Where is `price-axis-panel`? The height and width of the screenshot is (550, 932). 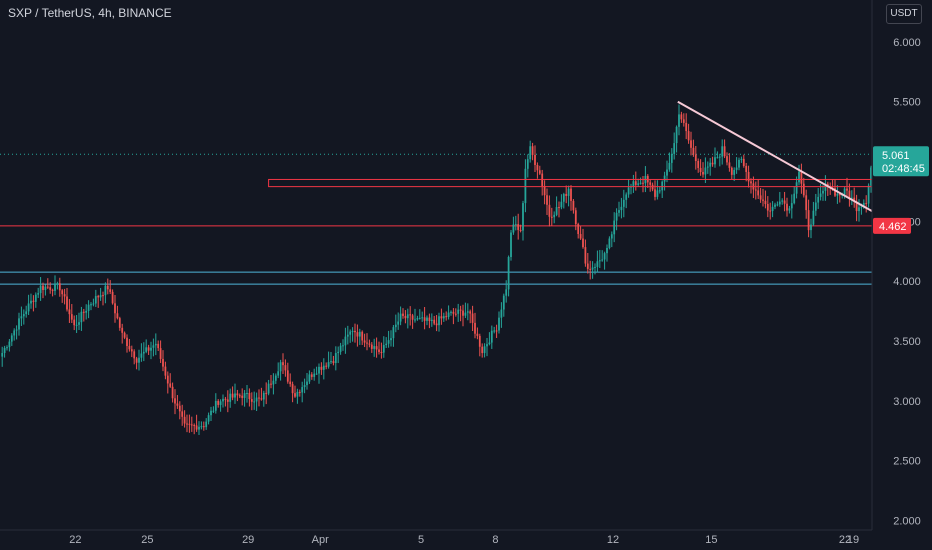
price-axis-panel is located at coordinates (902, 265).